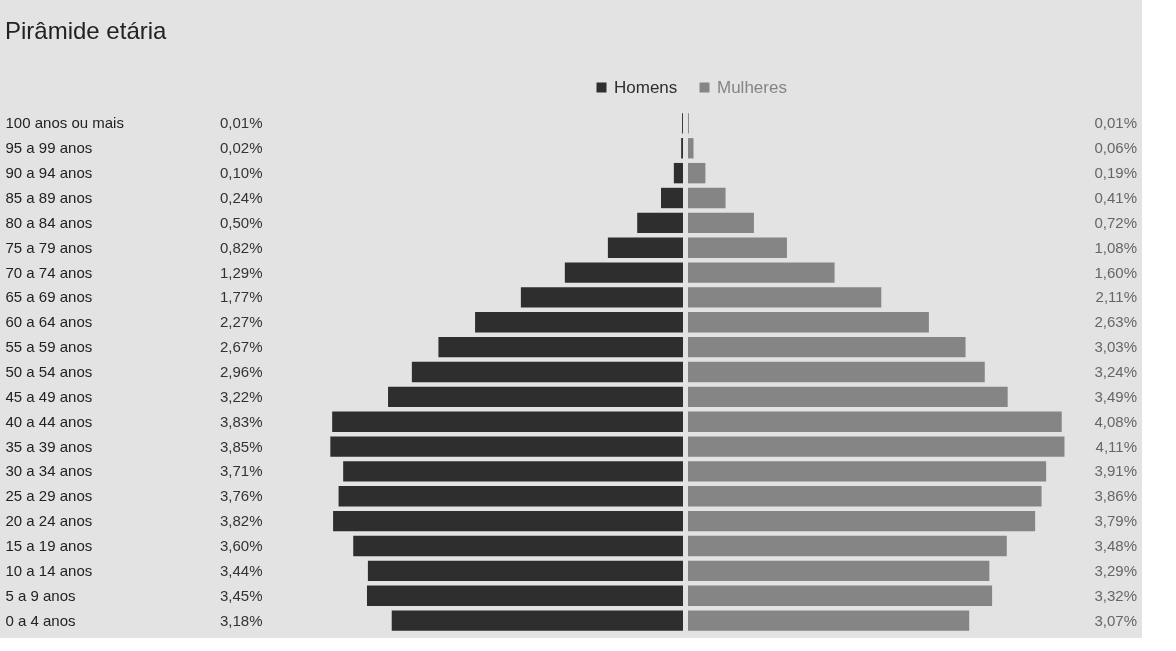 This screenshot has width=1176, height=651. What do you see at coordinates (1115, 595) in the screenshot?
I see `data-label: 3,32%` at bounding box center [1115, 595].